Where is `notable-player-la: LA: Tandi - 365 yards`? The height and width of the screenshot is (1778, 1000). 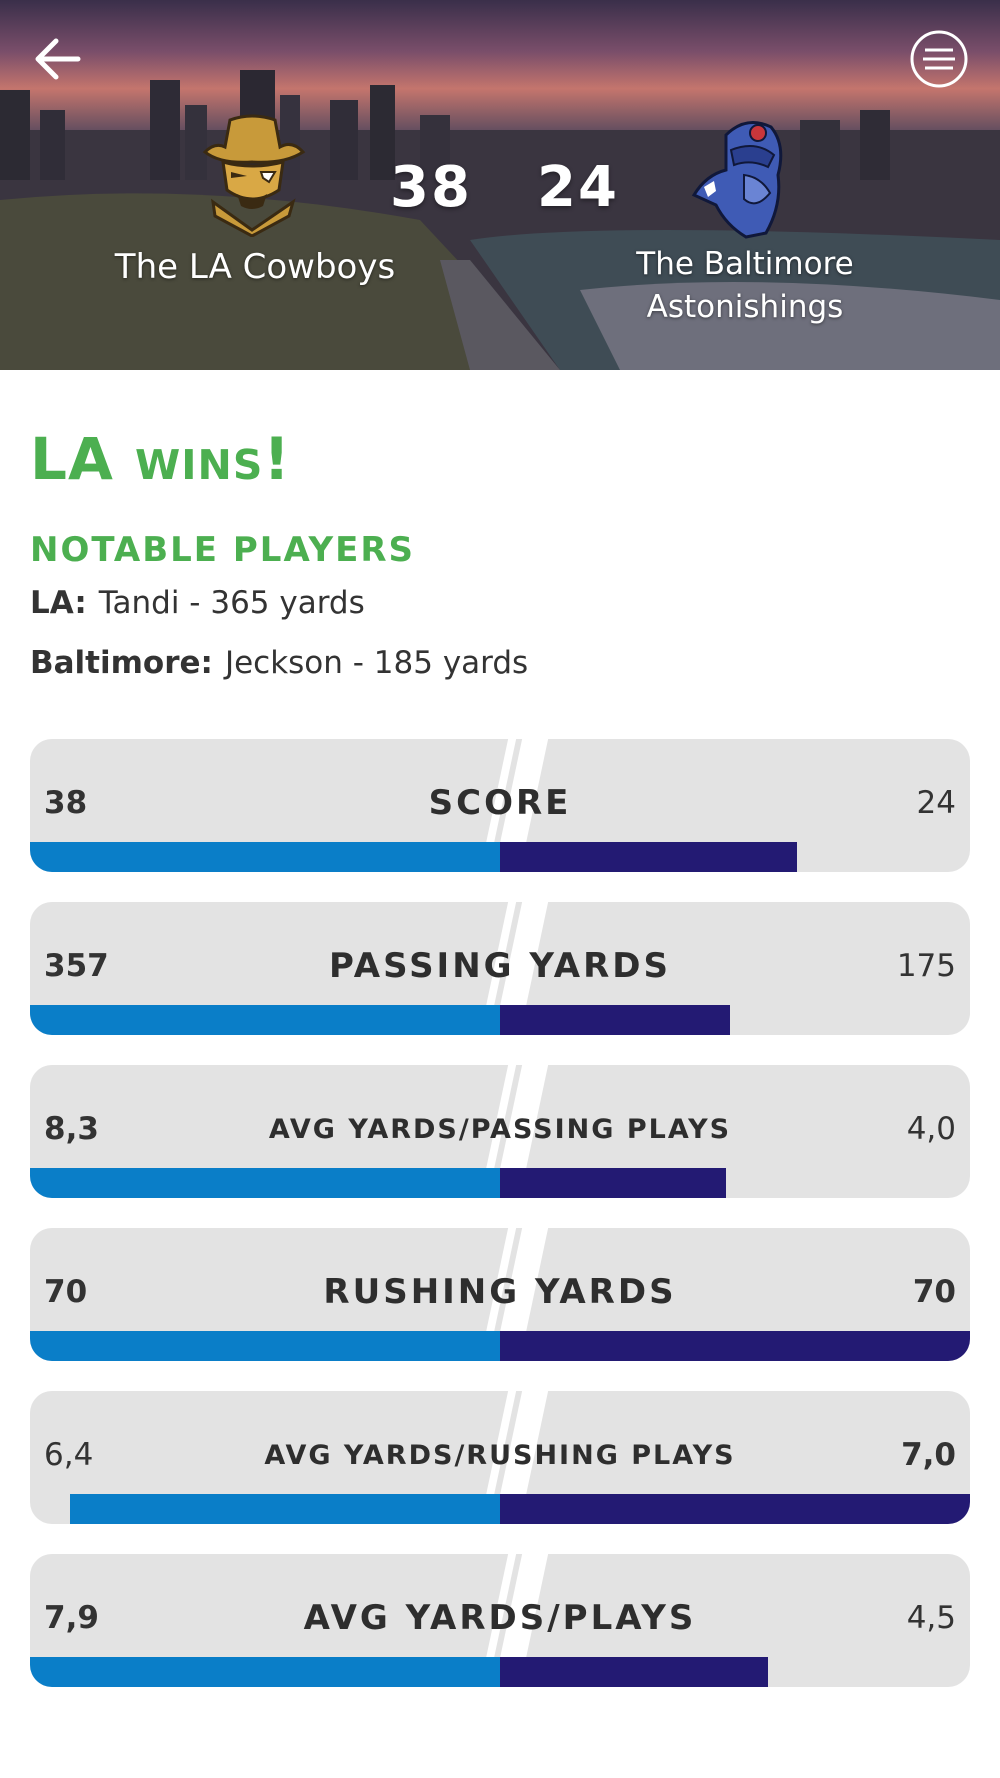 notable-player-la: LA: Tandi - 365 yards is located at coordinates (197, 603).